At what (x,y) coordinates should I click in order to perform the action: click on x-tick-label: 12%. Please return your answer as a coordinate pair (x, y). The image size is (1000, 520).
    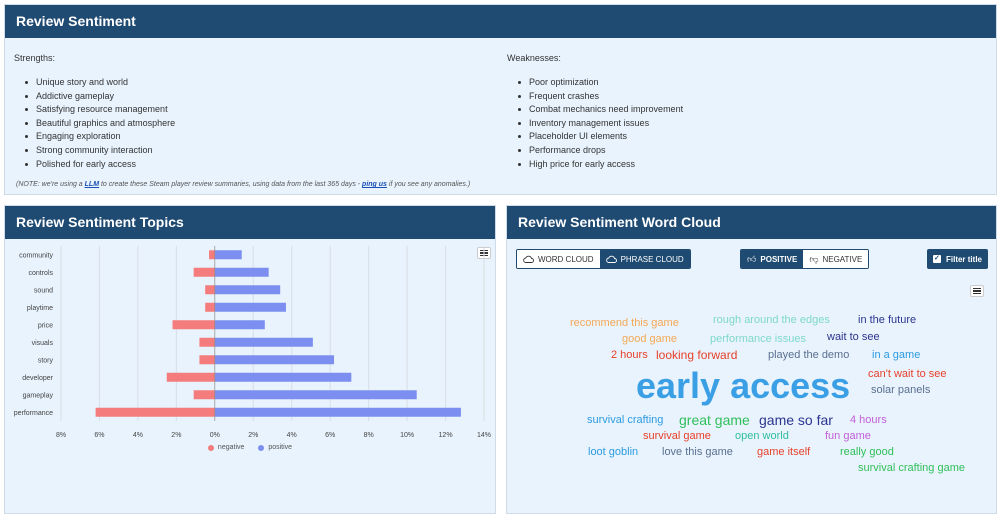
    Looking at the image, I should click on (446, 435).